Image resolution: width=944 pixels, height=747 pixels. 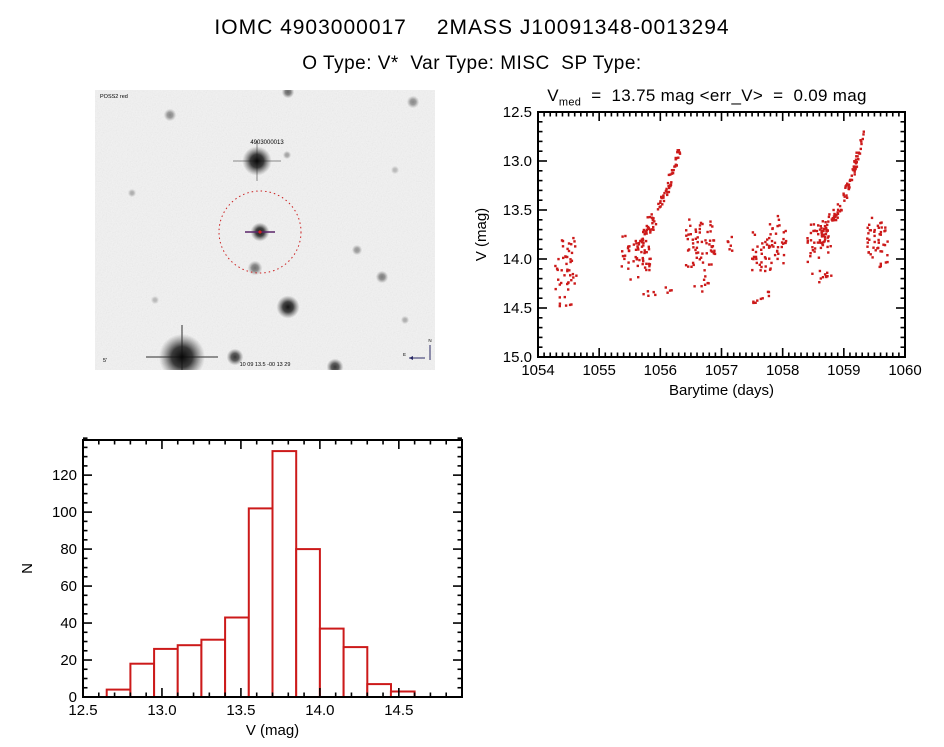 What do you see at coordinates (68, 586) in the screenshot?
I see `y-tick-label: 60` at bounding box center [68, 586].